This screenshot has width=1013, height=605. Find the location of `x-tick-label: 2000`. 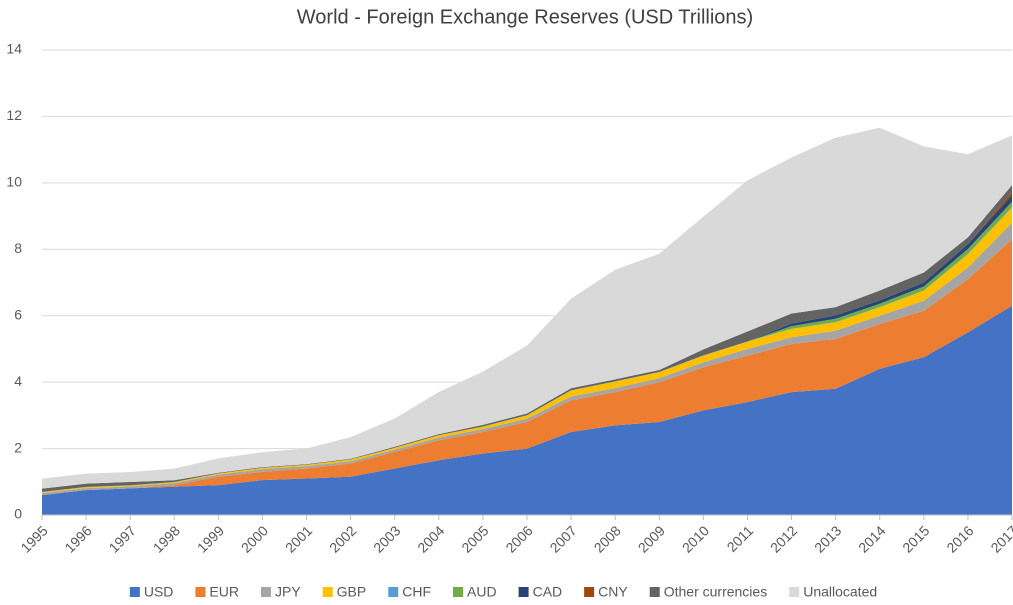

x-tick-label: 2000 is located at coordinates (254, 538).